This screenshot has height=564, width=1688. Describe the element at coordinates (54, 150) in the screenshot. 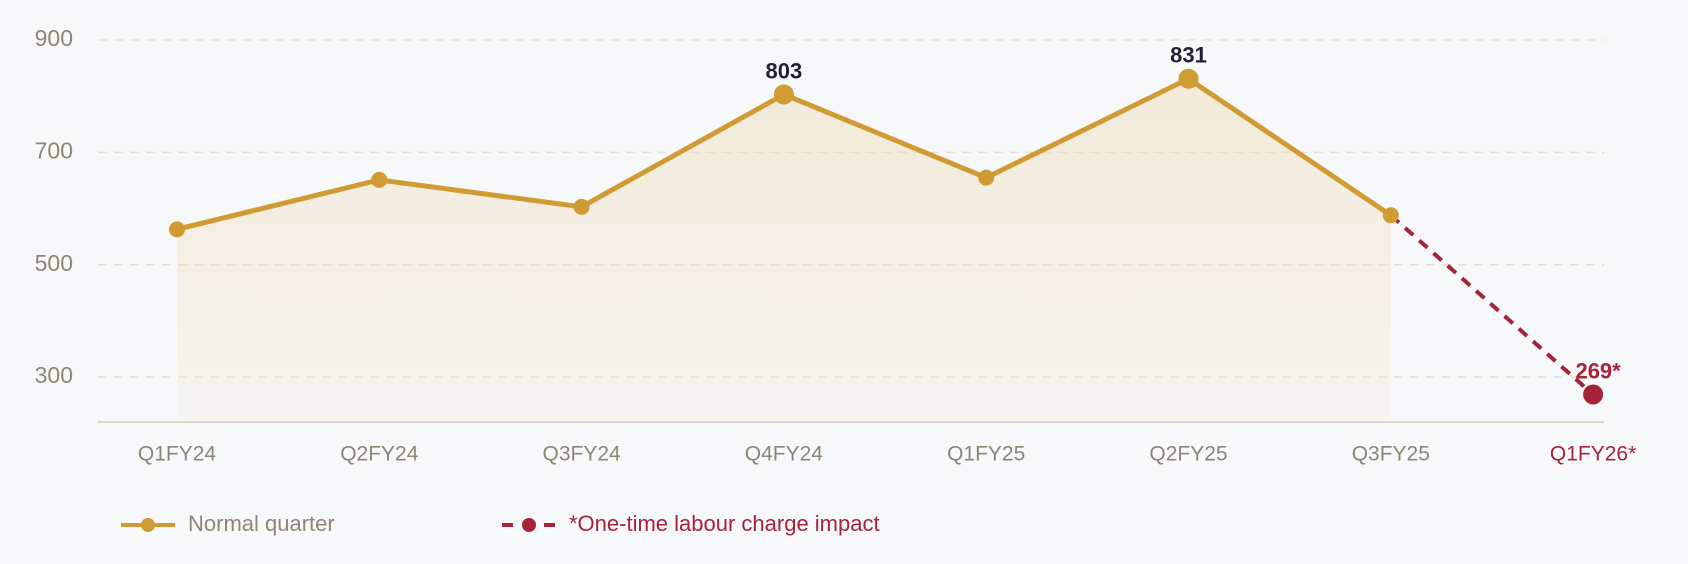

I see `y-tick-label: 700` at that location.